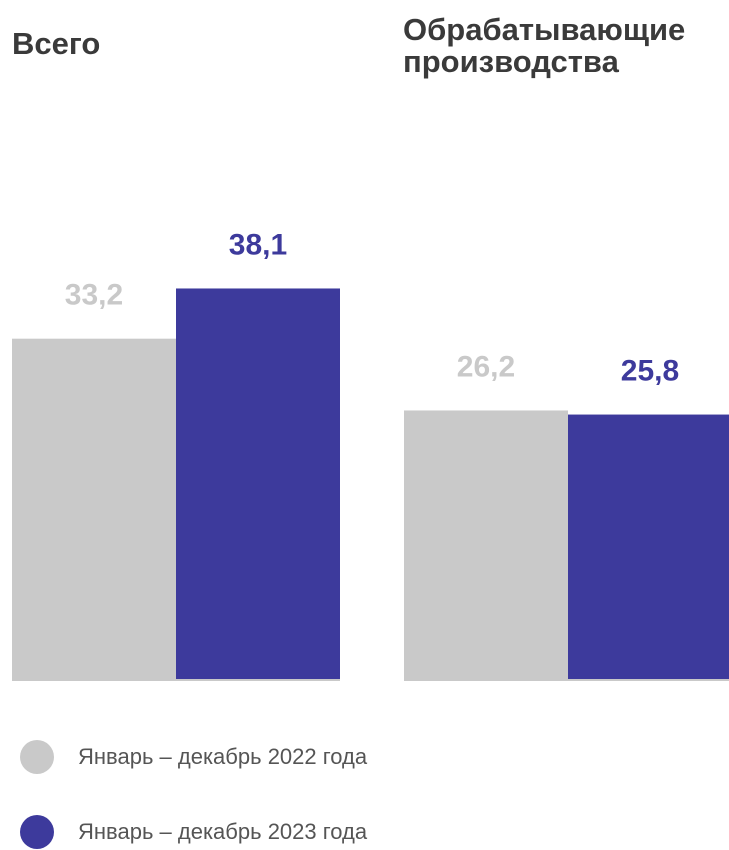 The height and width of the screenshot is (850, 729). What do you see at coordinates (258, 244) in the screenshot?
I see `data-label-total-2023: 38,1` at bounding box center [258, 244].